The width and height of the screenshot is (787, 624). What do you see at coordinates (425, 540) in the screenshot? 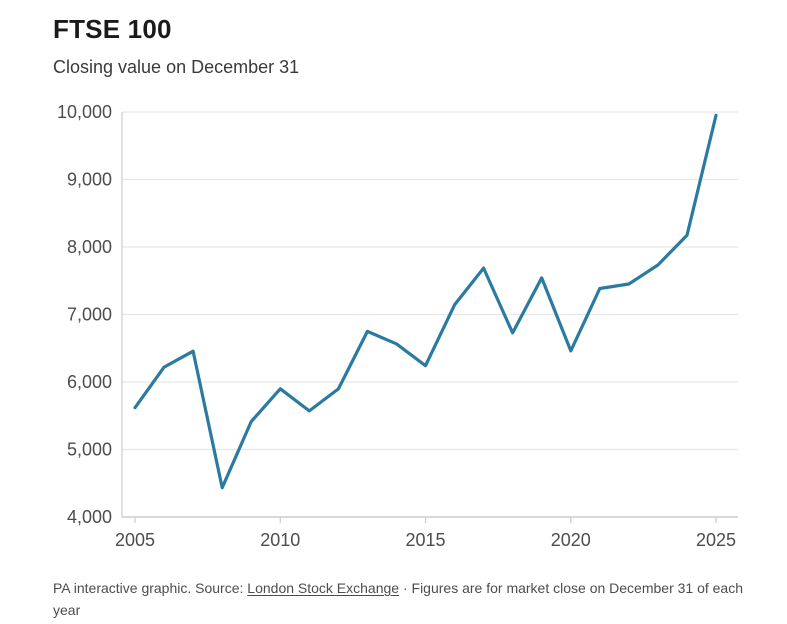
I see `x-axis-label: 2015` at bounding box center [425, 540].